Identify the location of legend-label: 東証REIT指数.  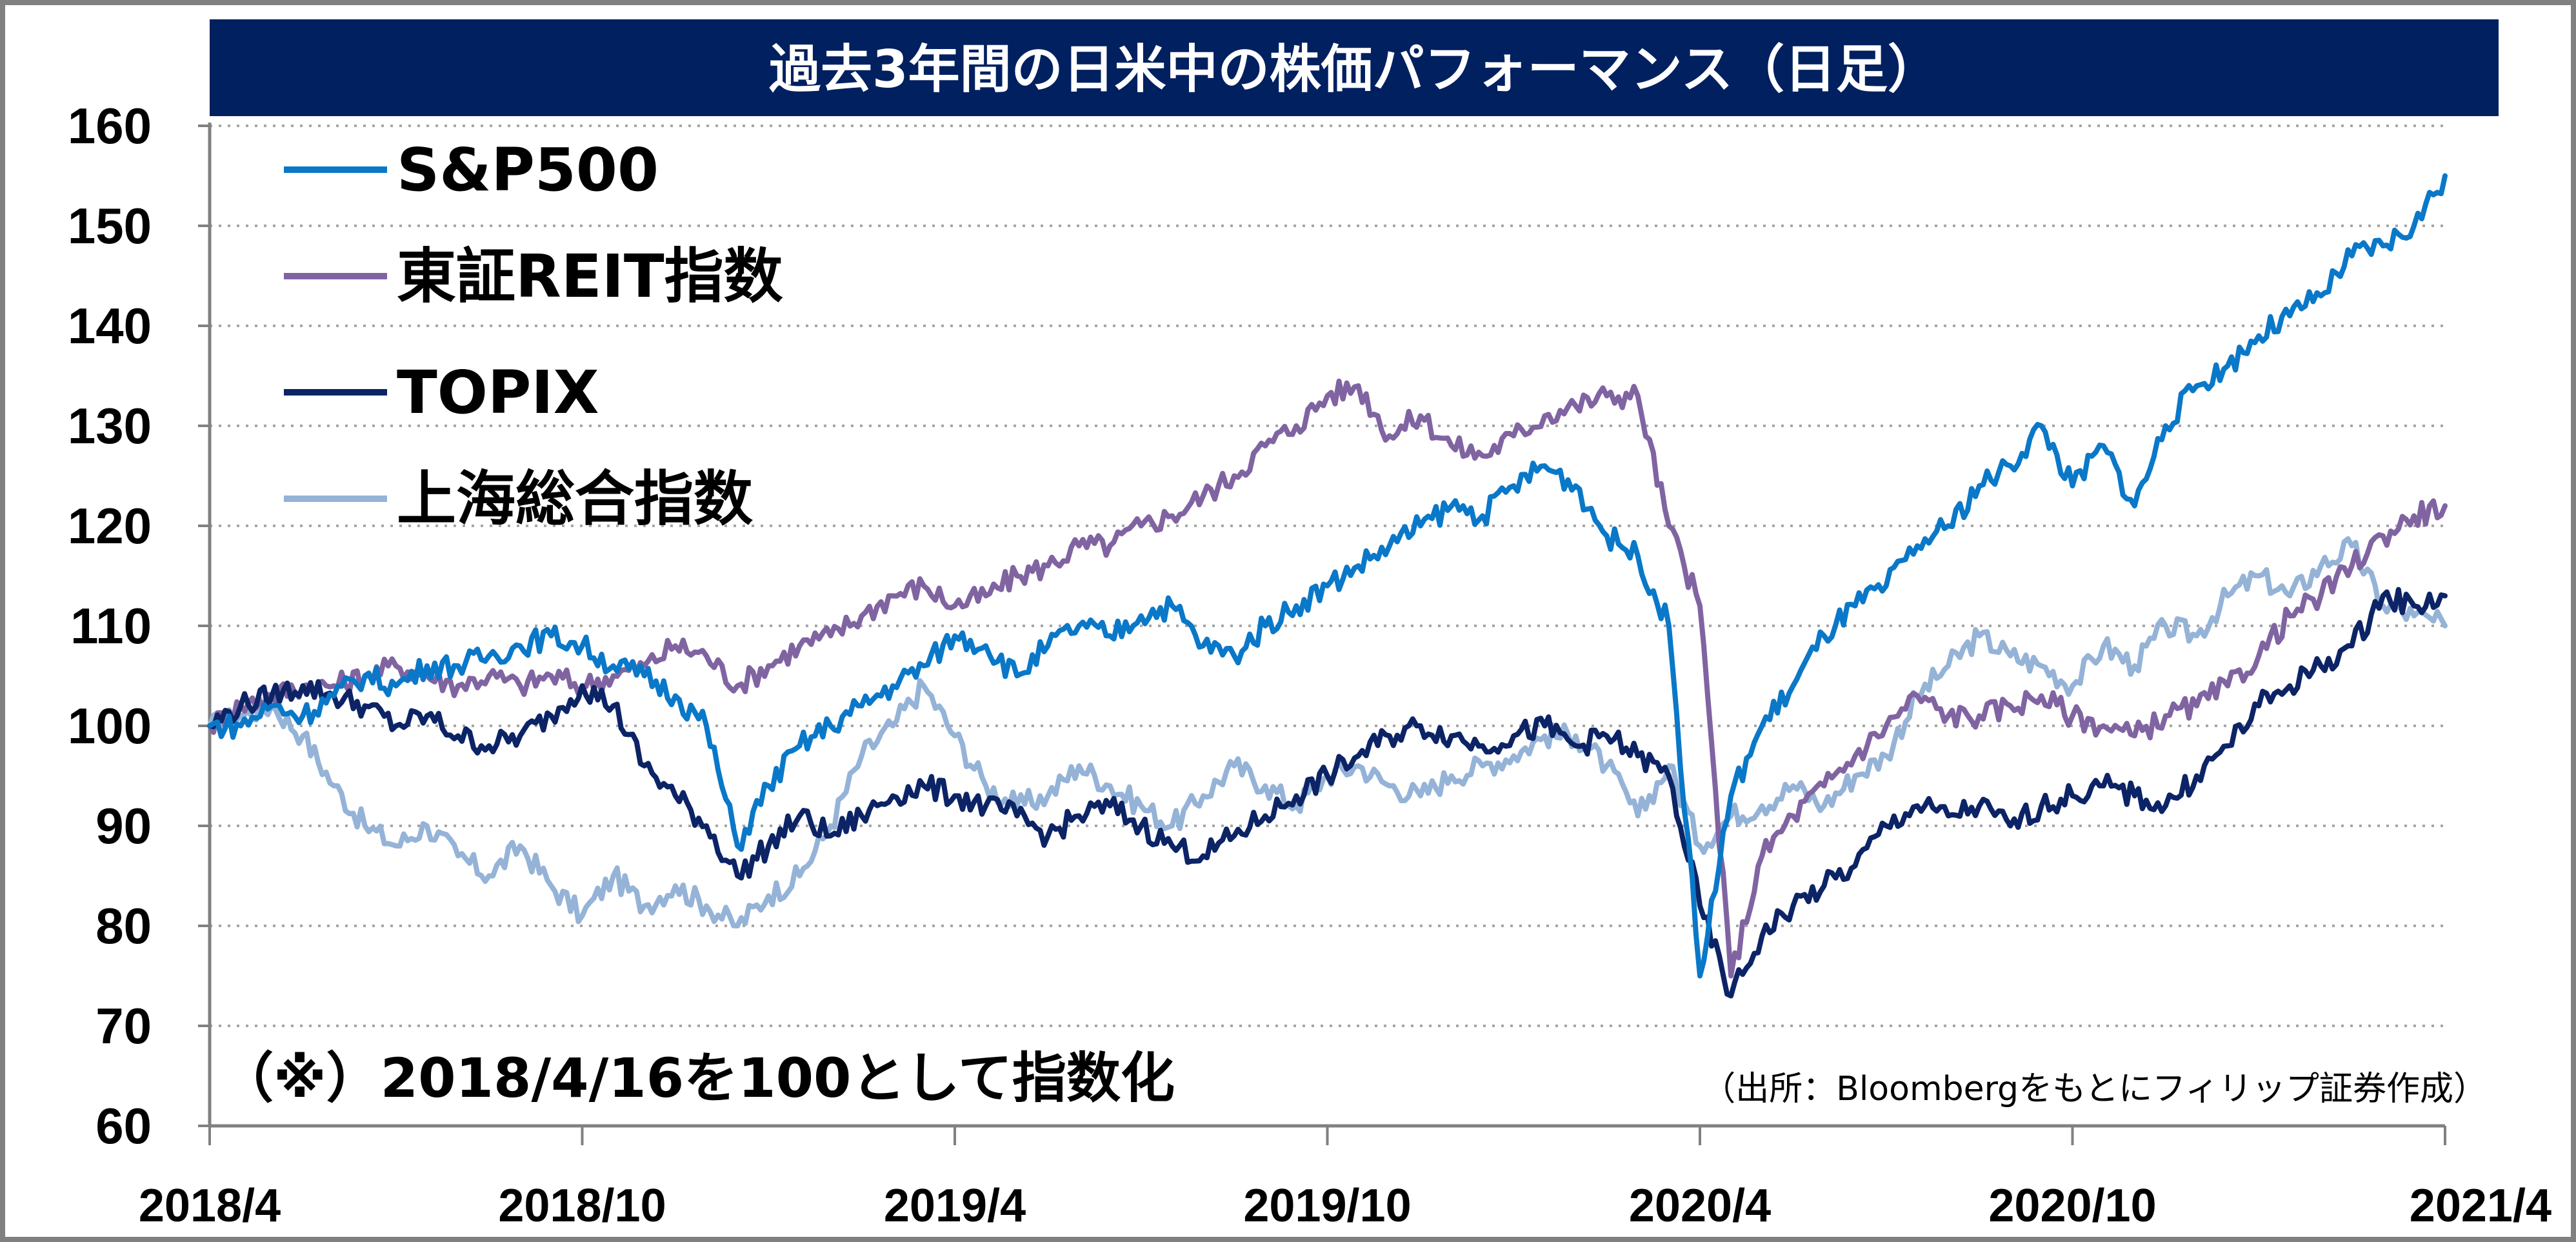
(590, 276).